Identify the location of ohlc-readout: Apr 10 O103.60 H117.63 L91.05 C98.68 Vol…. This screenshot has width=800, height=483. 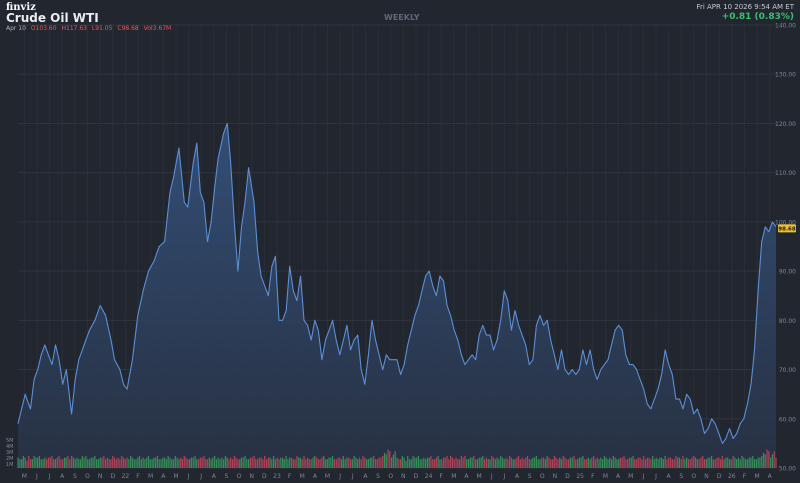
(90, 28).